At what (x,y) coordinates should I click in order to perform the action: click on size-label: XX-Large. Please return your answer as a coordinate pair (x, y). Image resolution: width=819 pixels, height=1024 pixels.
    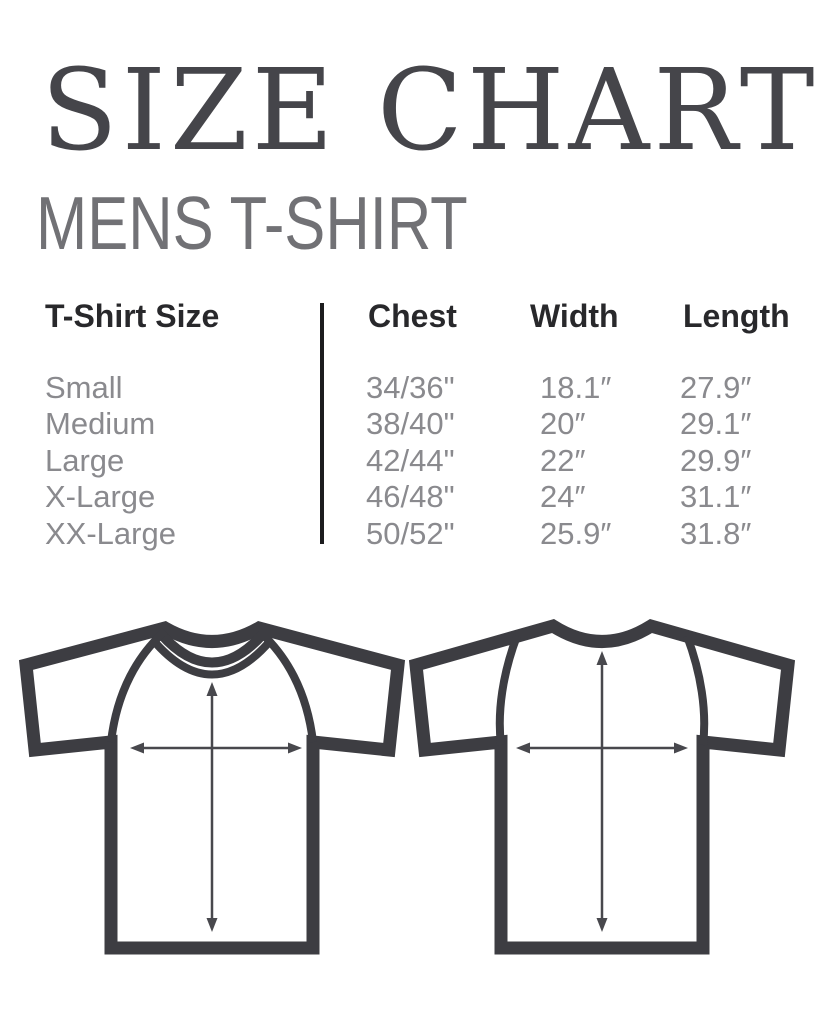
    Looking at the image, I should click on (110, 533).